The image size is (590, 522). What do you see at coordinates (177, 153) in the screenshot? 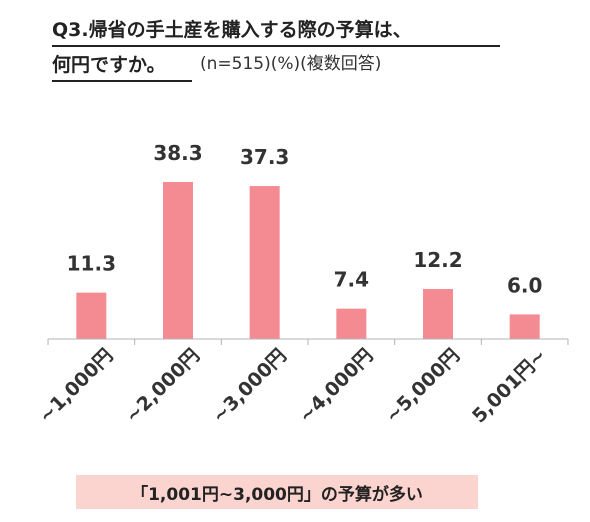
I see `data-label: 38.3` at bounding box center [177, 153].